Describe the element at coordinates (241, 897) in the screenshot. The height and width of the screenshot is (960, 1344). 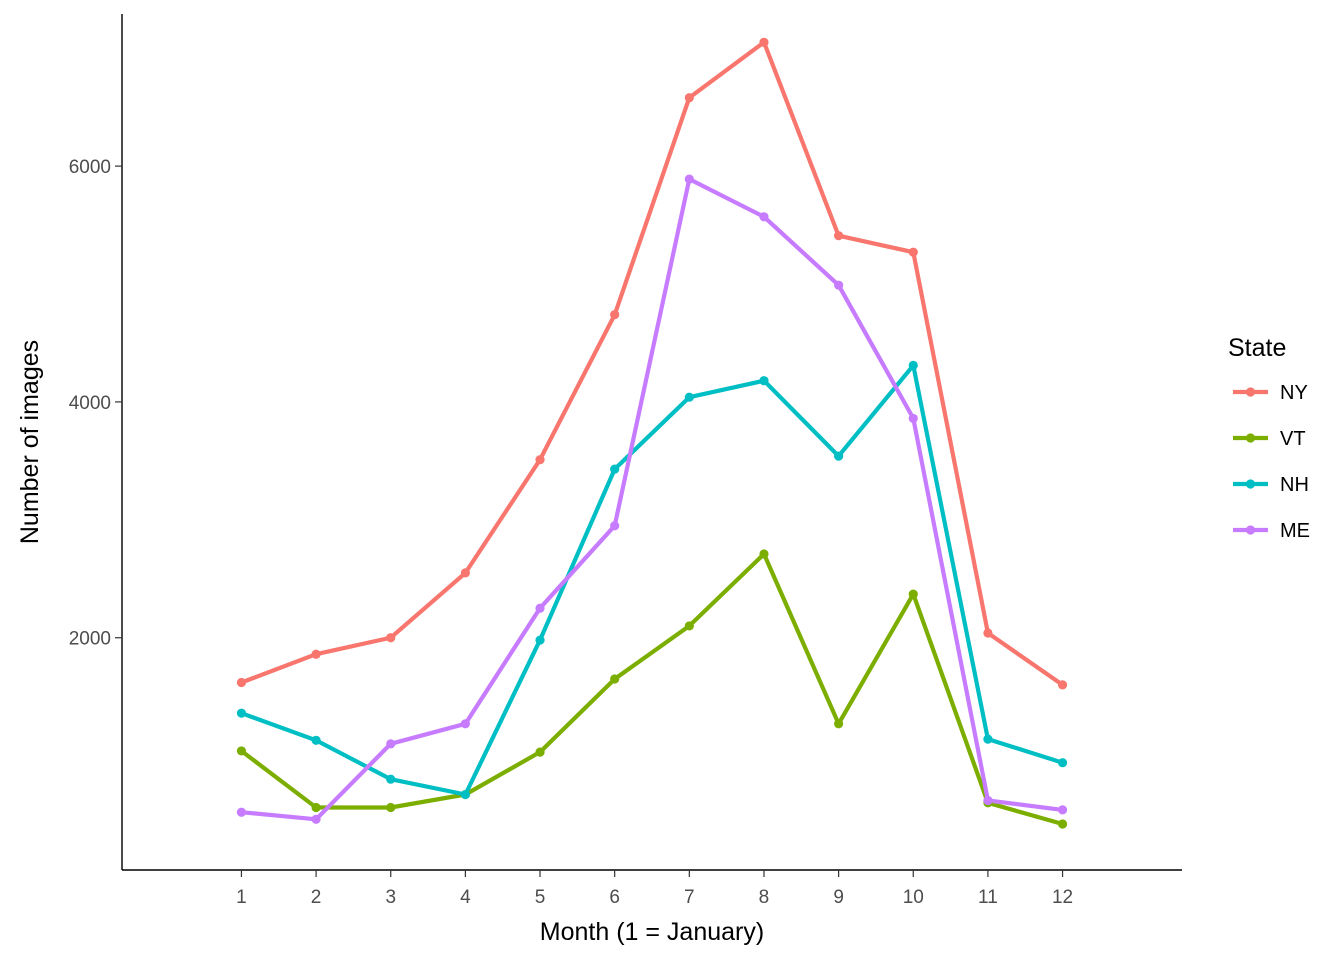
I see `x-tick-label: 1` at that location.